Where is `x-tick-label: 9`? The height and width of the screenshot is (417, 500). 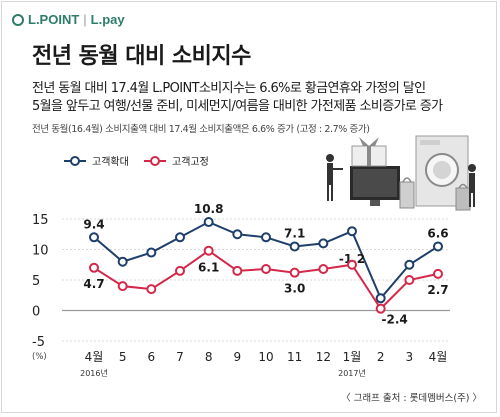
x-tick-label: 9 is located at coordinates (238, 357).